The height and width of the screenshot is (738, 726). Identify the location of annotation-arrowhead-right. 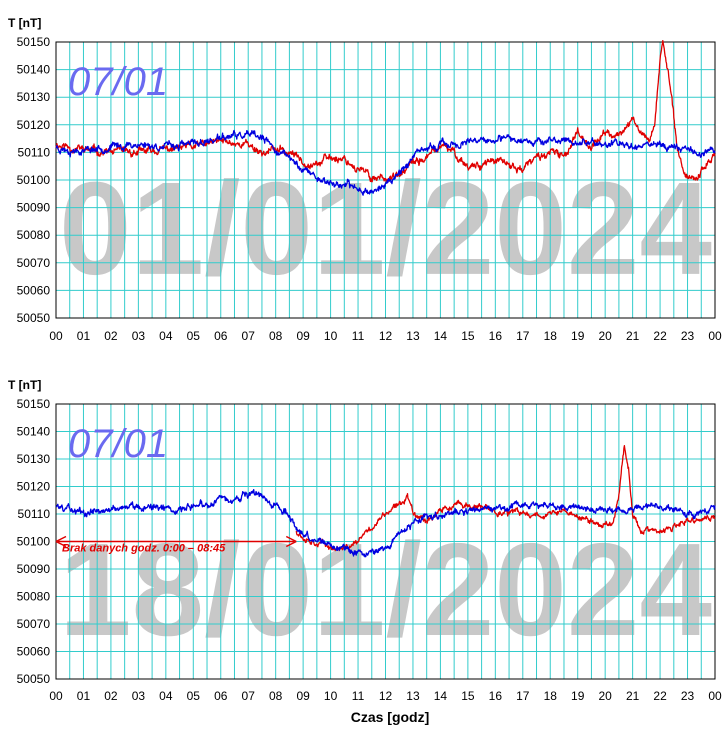
(291, 541).